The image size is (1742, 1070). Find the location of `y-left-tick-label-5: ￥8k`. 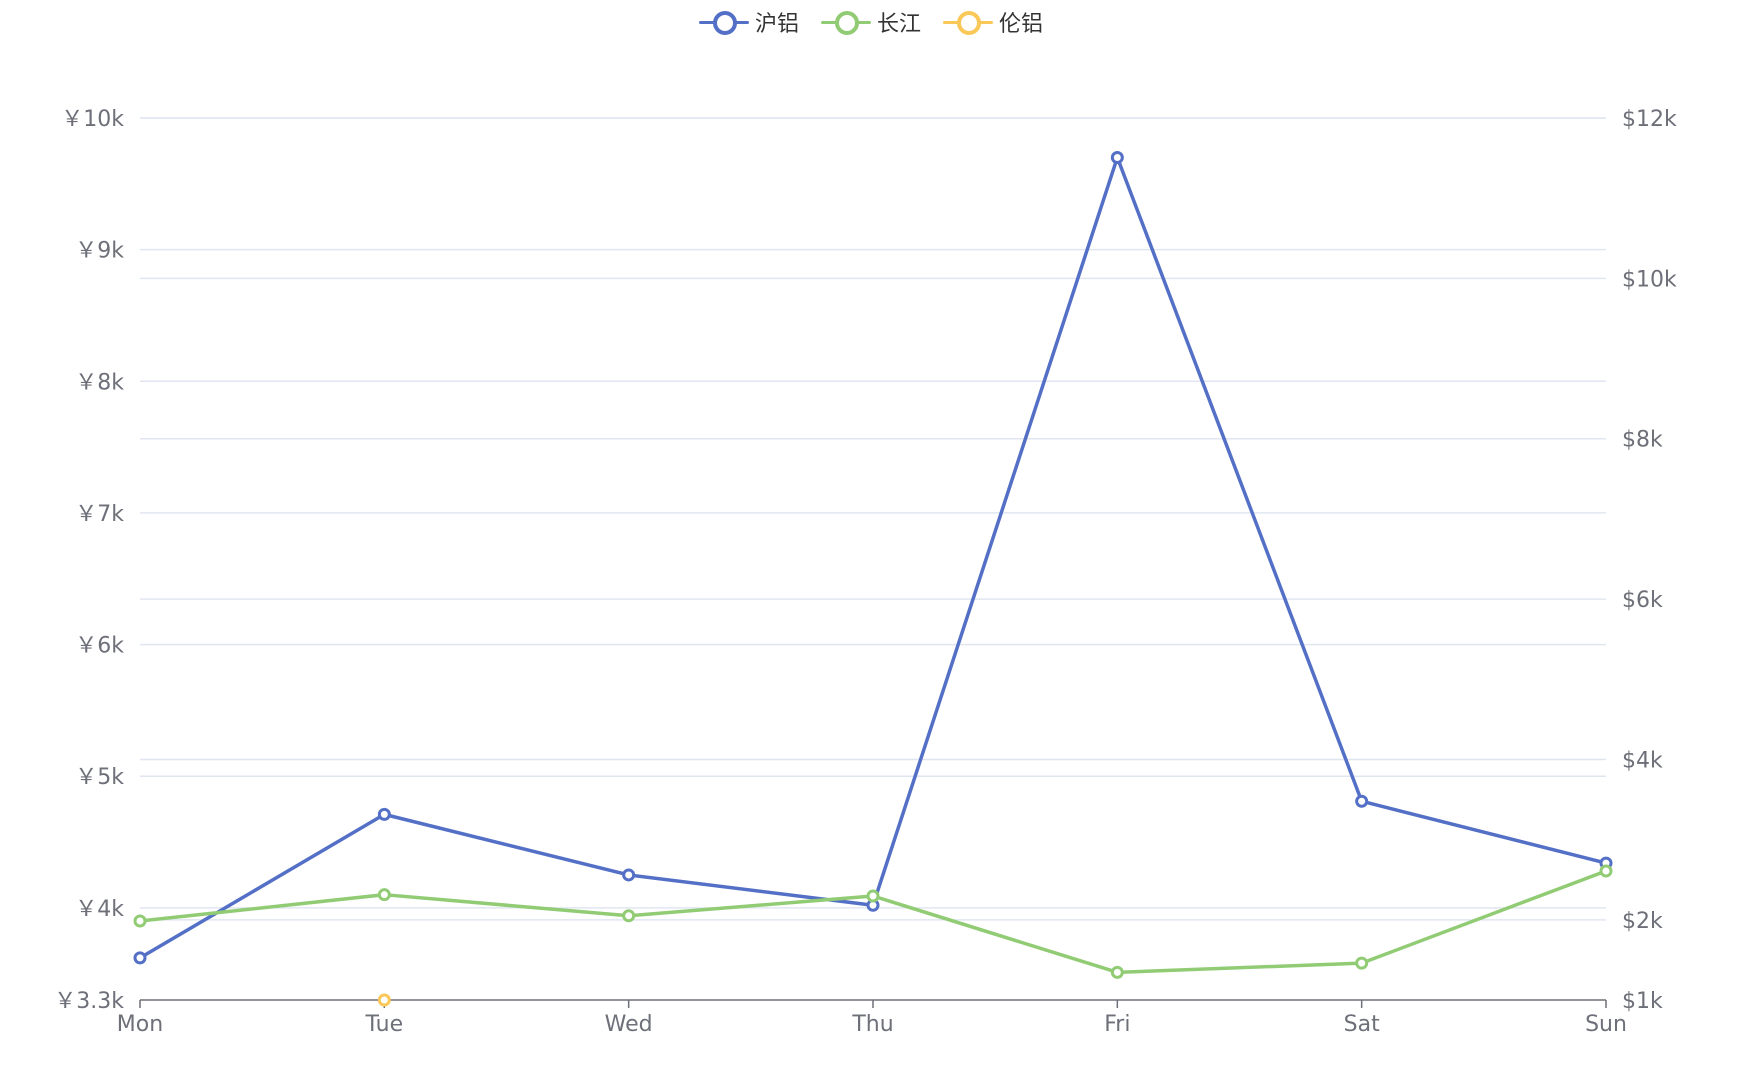

y-left-tick-label-5: ￥8k is located at coordinates (99, 382).